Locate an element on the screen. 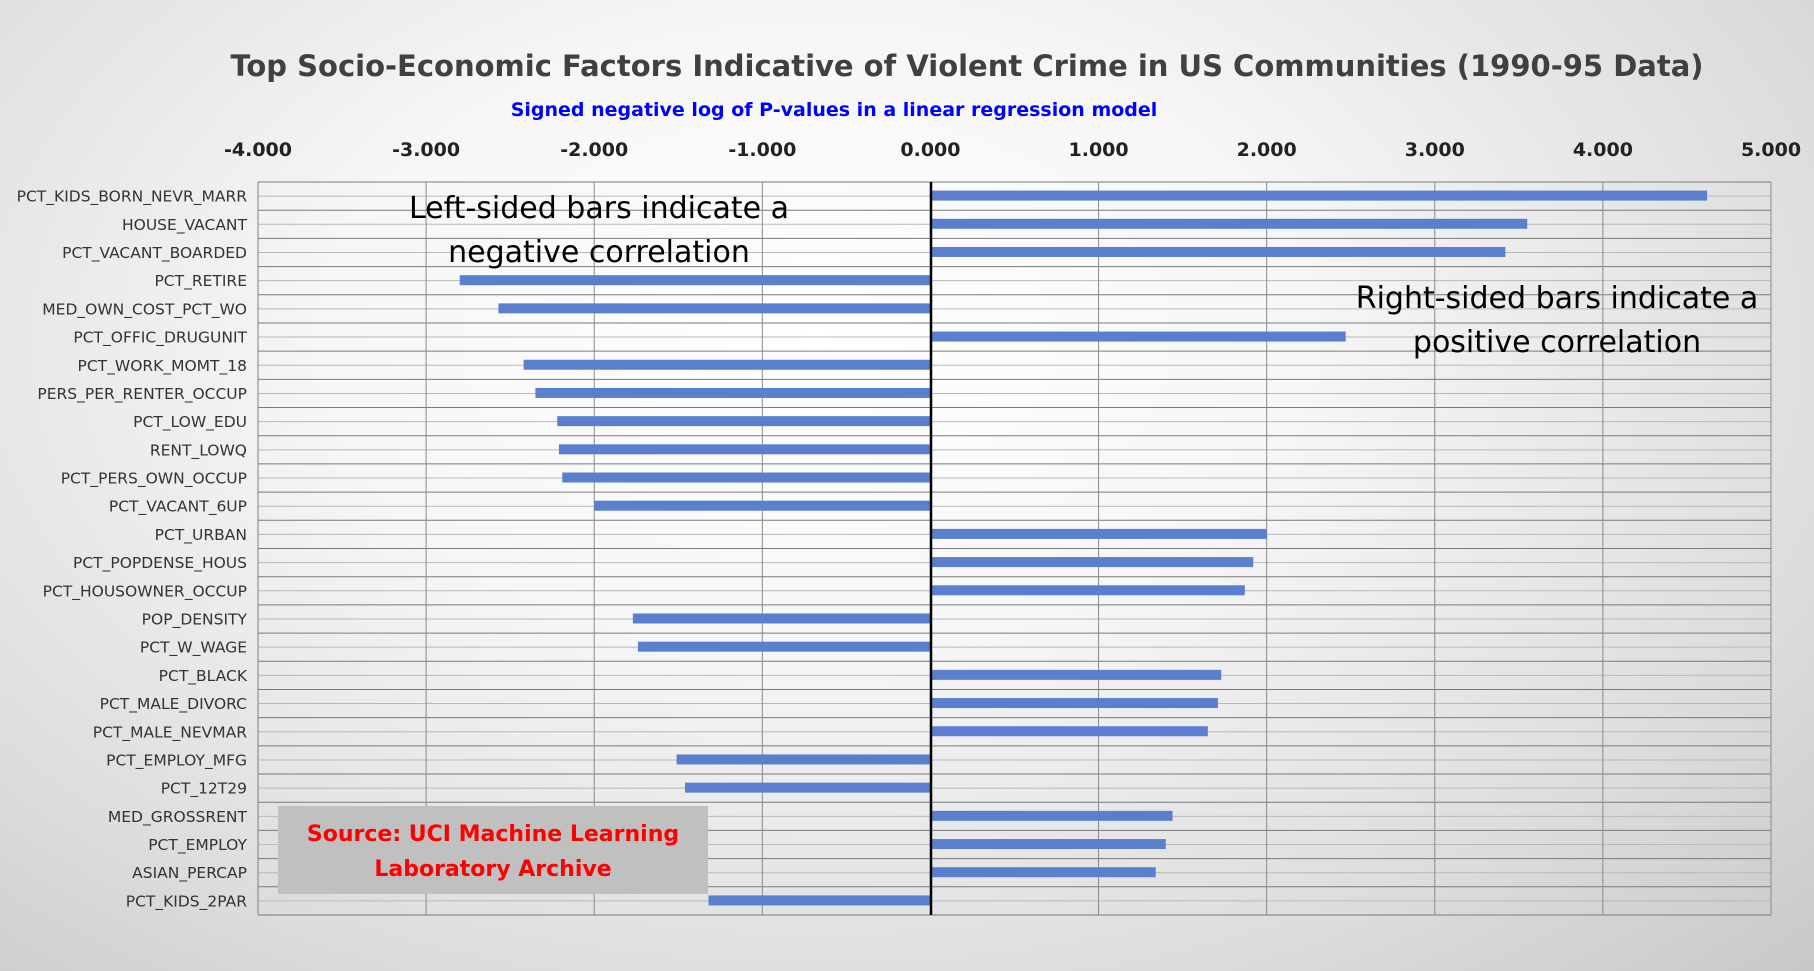  right-annotation-line2: positive correlation is located at coordinates (1557, 342).